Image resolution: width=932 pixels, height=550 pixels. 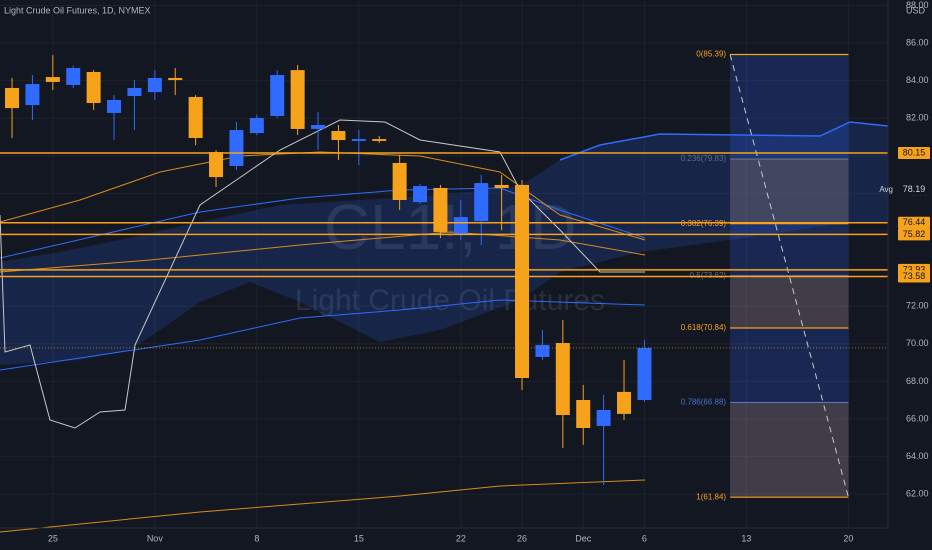 I want to click on fib-label: 0.5(73.62), so click(x=708, y=275).